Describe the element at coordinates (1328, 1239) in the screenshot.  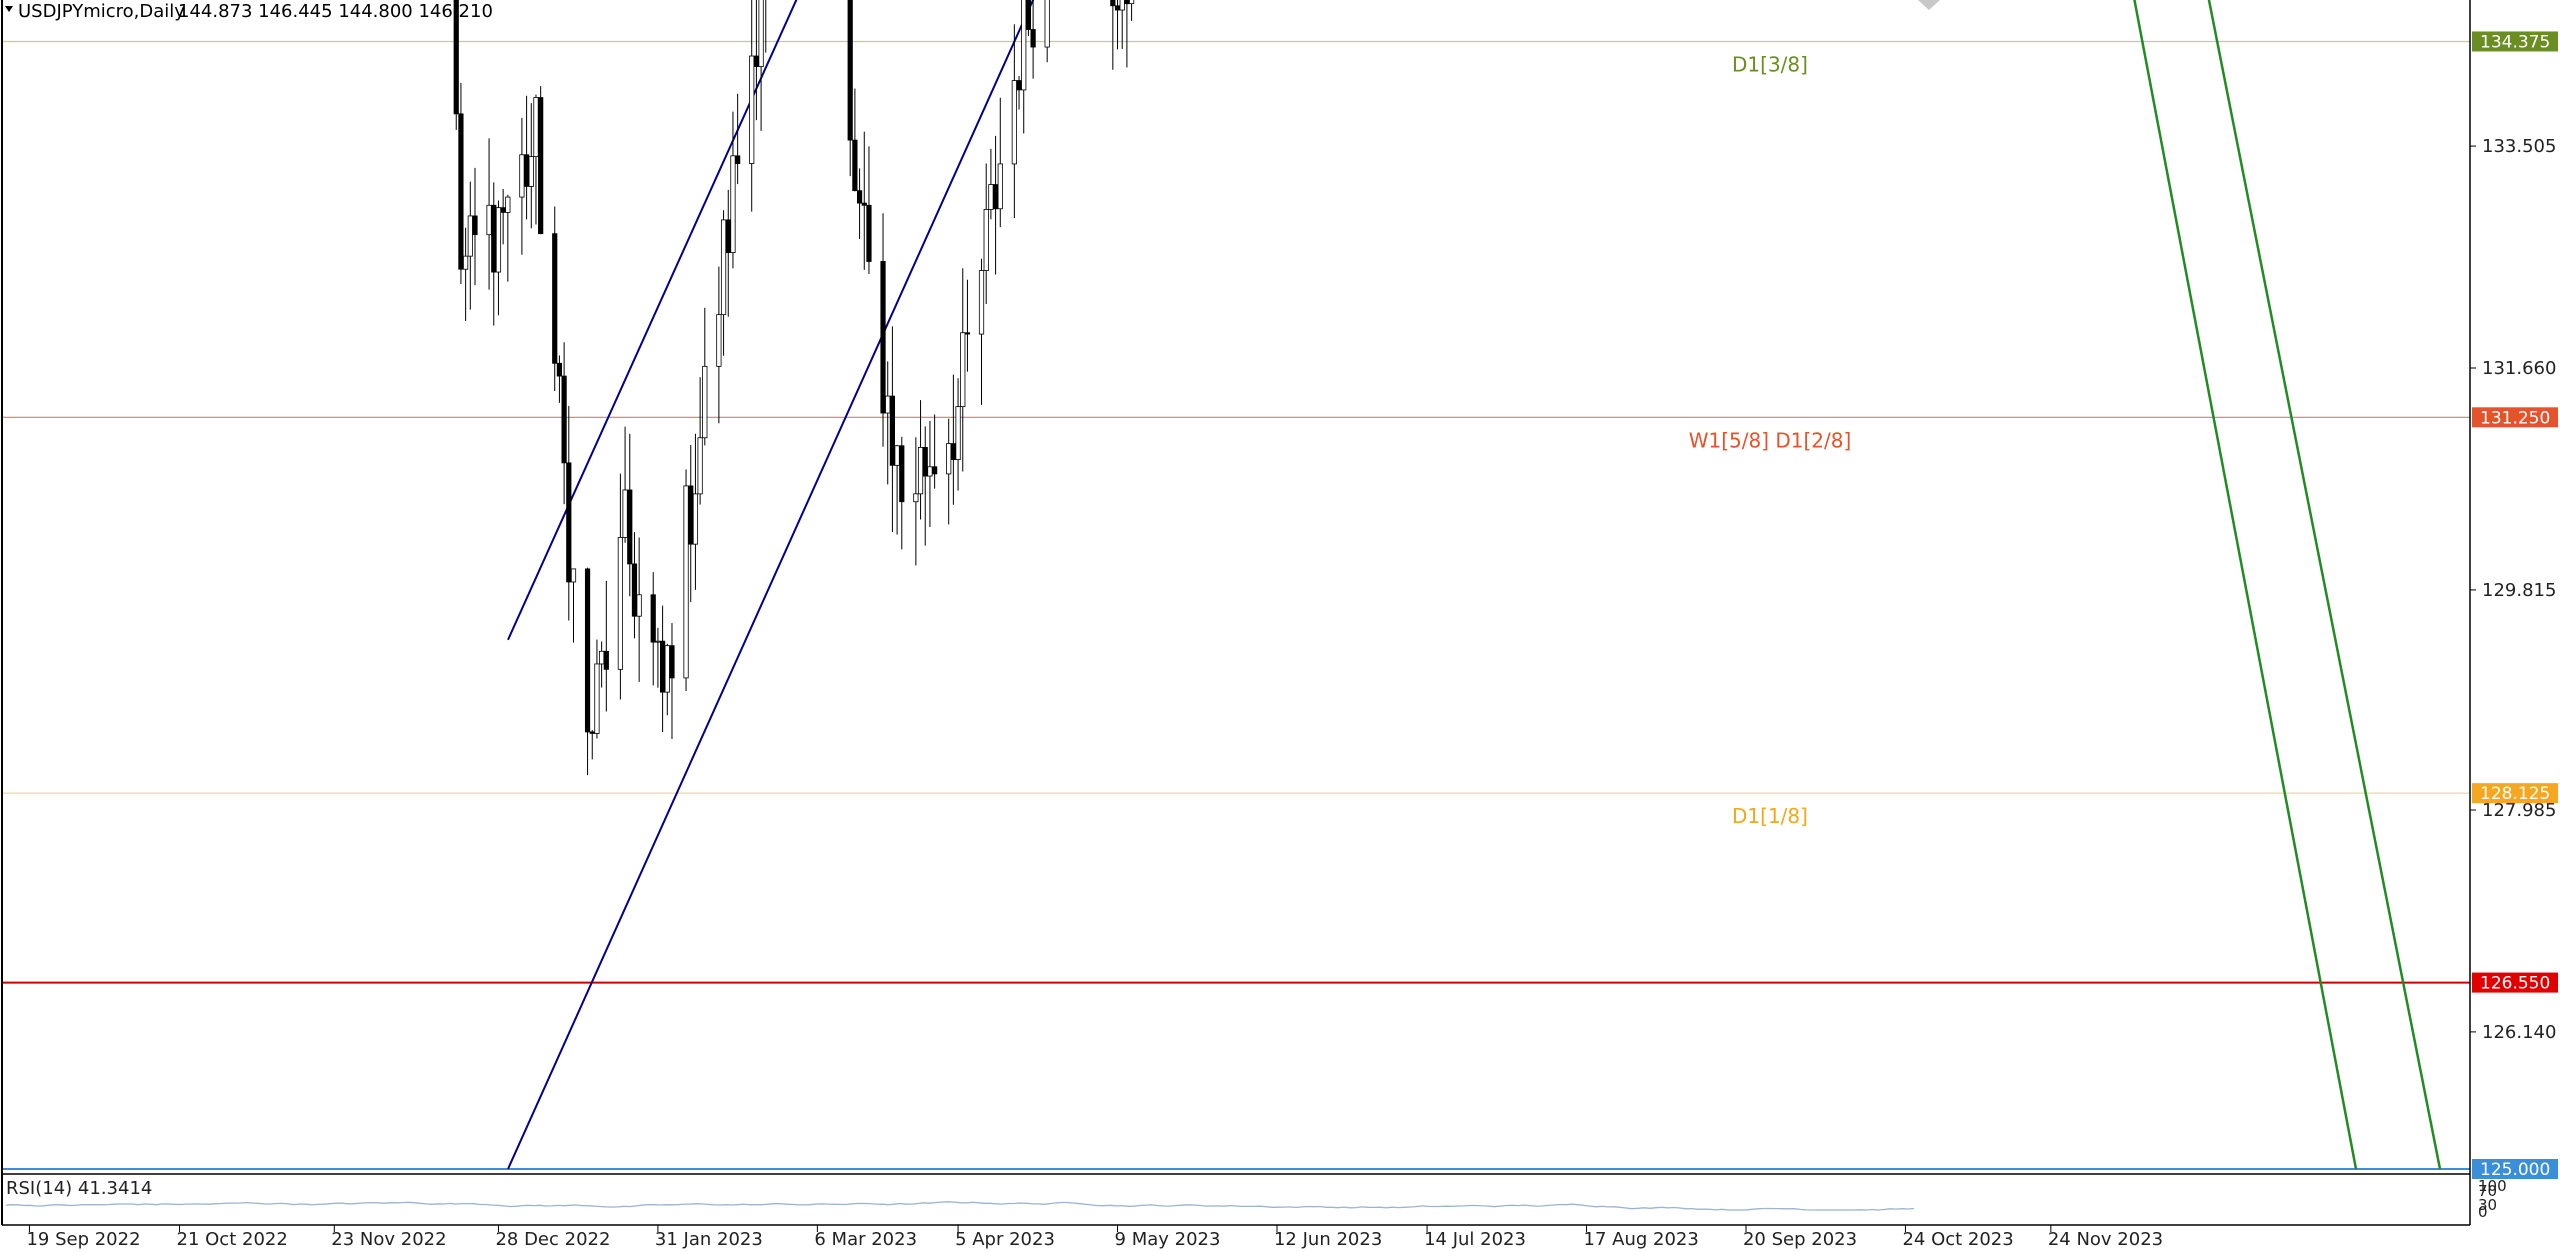
I see `date-axis-label: 12 Jun 2023` at that location.